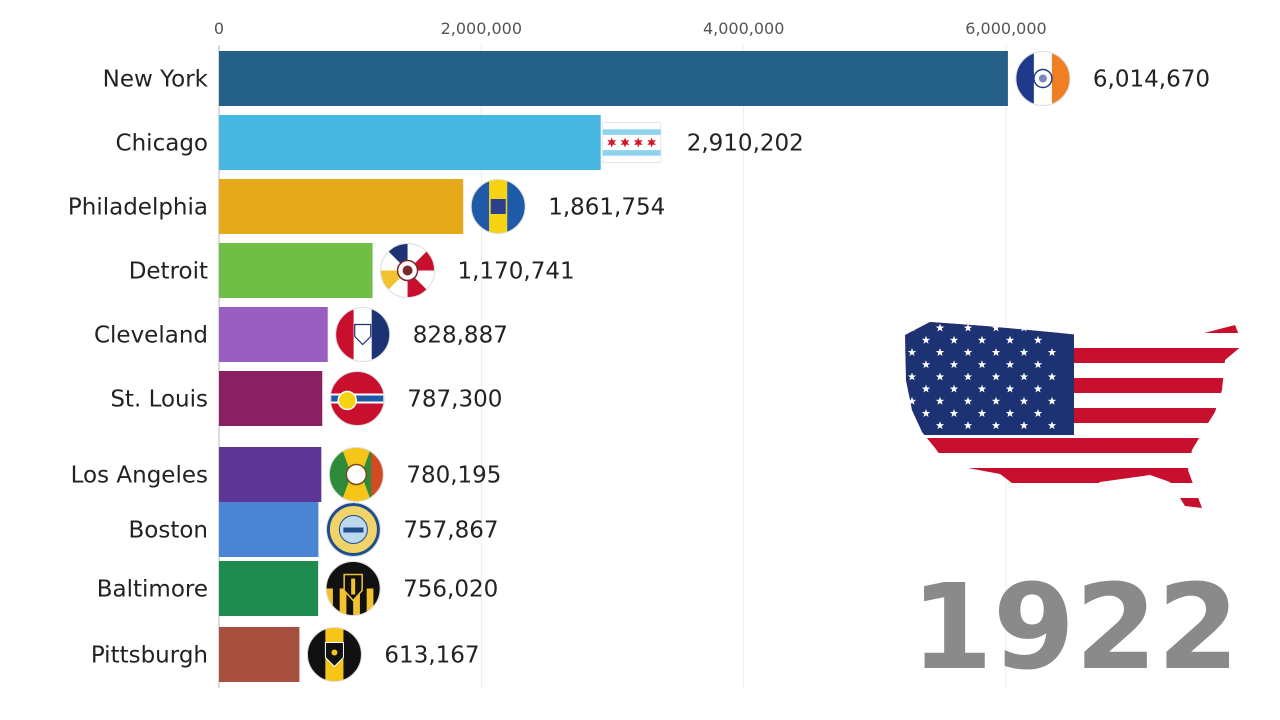 The width and height of the screenshot is (1280, 720). I want to click on city-label: Pittsburgh, so click(149, 656).